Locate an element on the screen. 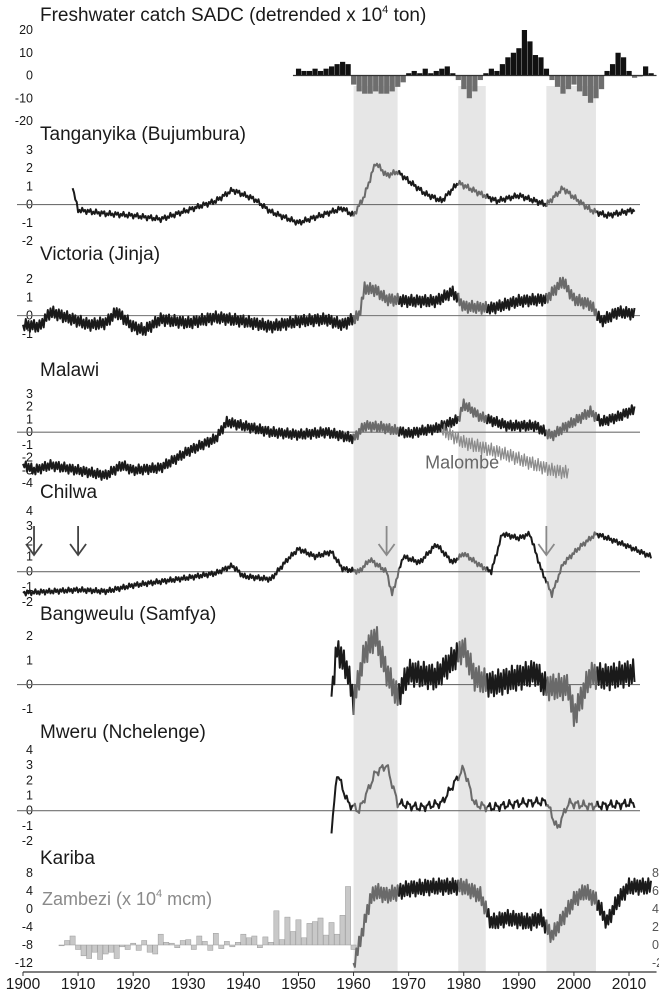 The height and width of the screenshot is (994, 659). sadc-bar-2002 is located at coordinates (585, 85).